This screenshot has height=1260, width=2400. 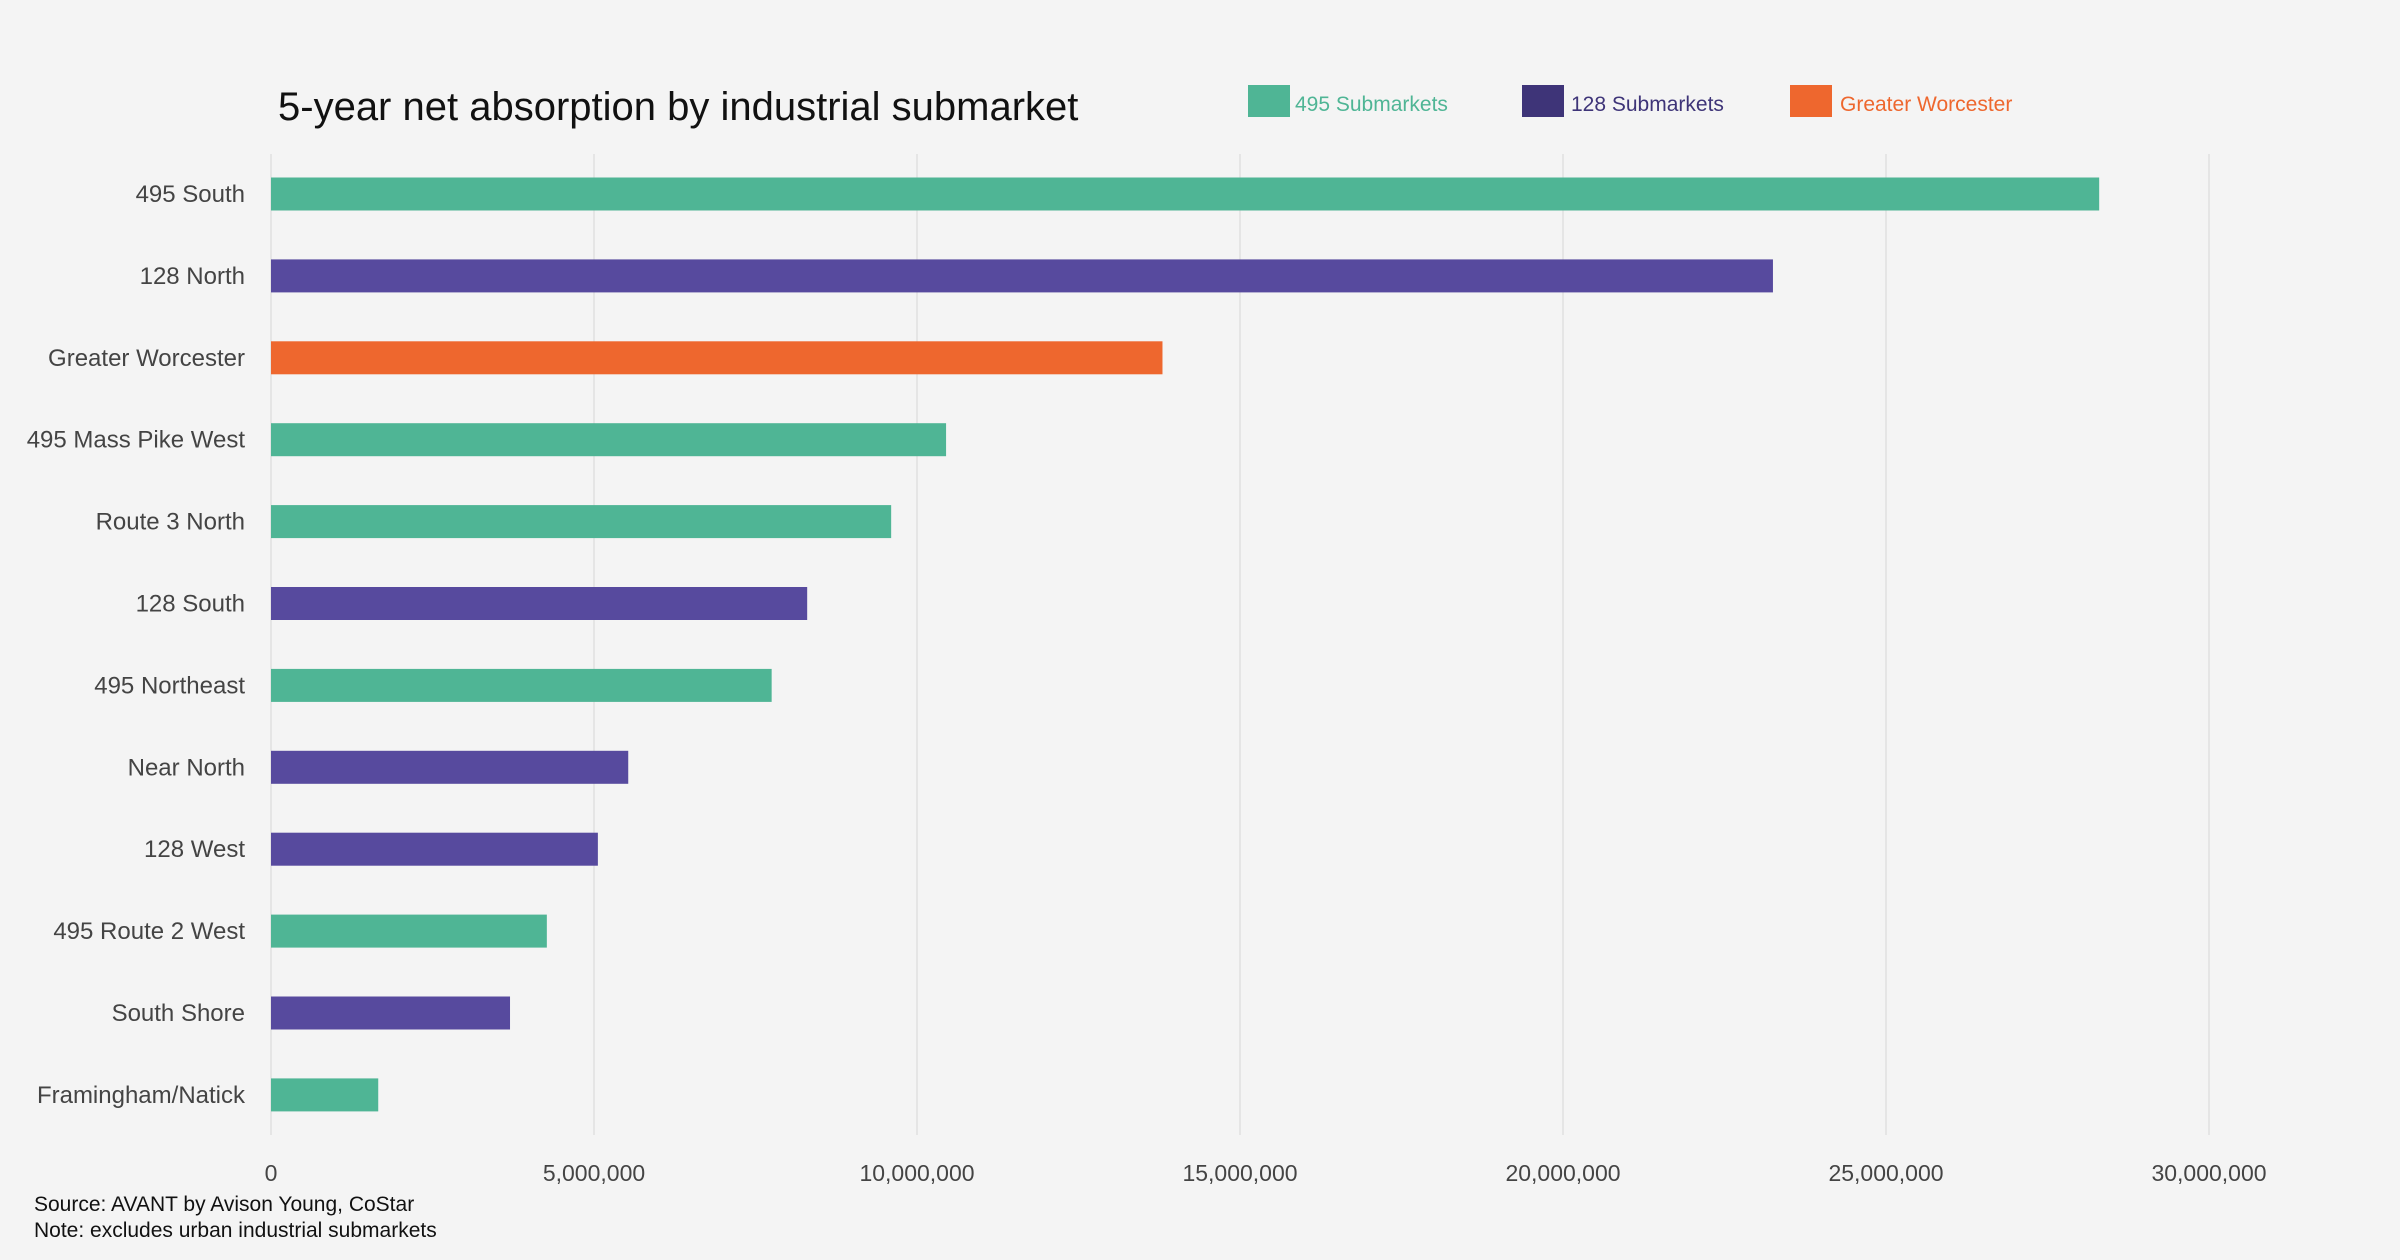 I want to click on category-label-near-north: Near North, so click(x=186, y=767).